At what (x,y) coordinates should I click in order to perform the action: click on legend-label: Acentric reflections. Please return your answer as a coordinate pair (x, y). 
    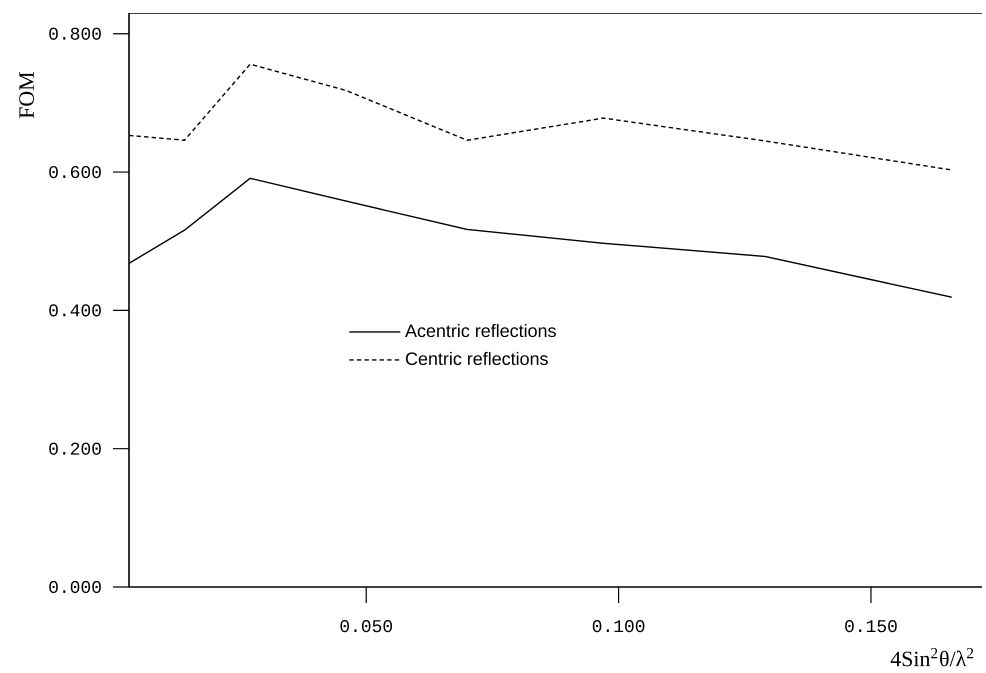
    Looking at the image, I should click on (480, 331).